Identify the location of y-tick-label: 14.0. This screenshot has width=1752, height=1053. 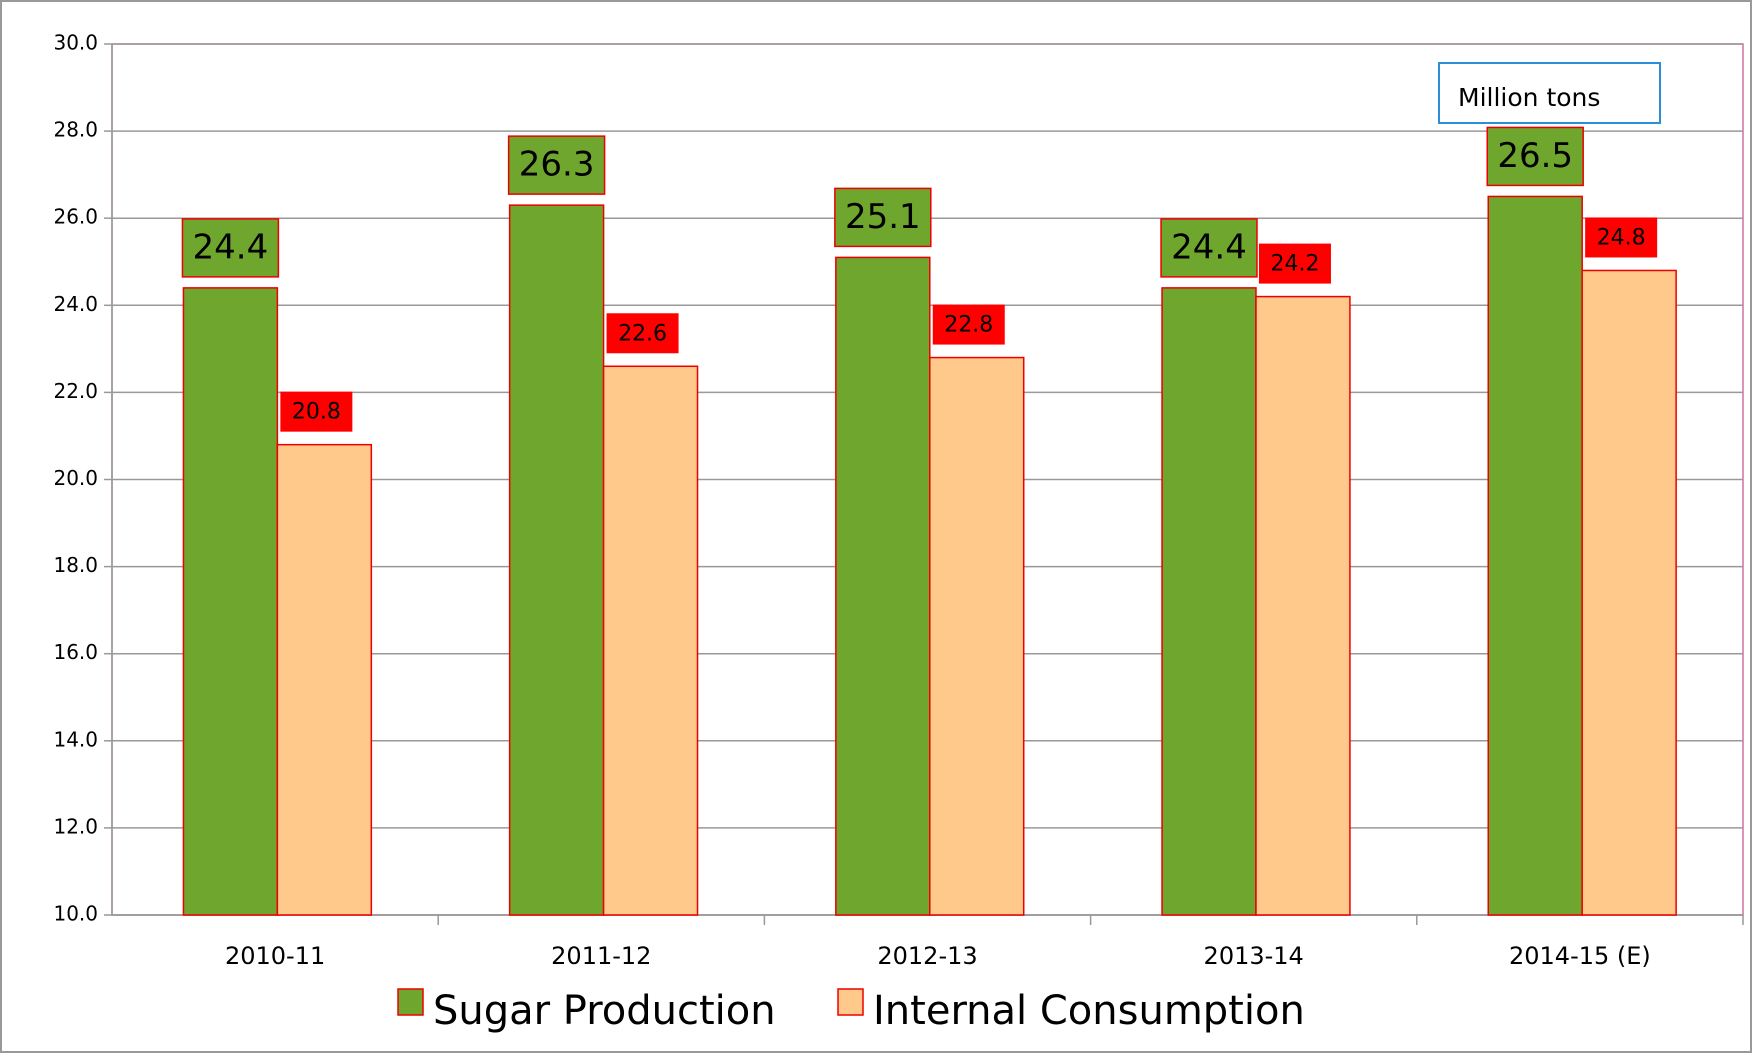
(75, 739).